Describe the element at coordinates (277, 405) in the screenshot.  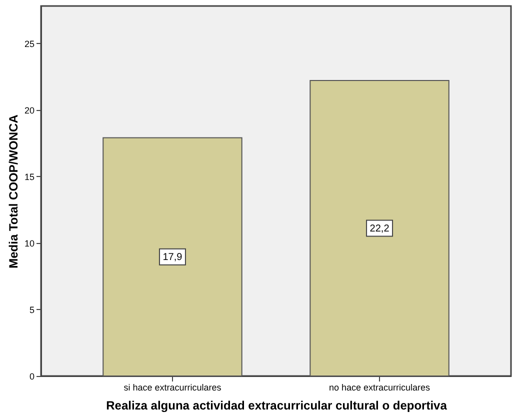
I see `x-axis-title: Realiza alguna actividad extracurricular cultural o deportiva` at that location.